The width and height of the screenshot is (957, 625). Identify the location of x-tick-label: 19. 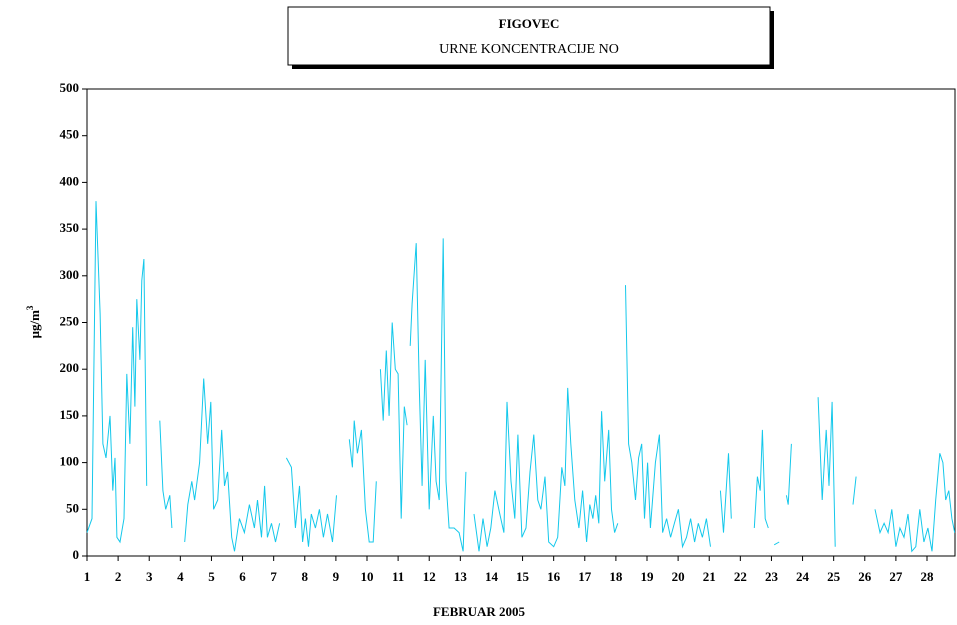
(648, 576).